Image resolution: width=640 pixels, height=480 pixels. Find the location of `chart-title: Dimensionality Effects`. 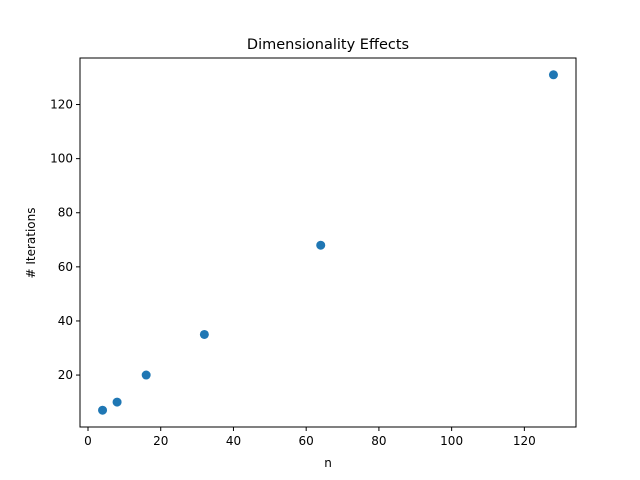

chart-title: Dimensionality Effects is located at coordinates (328, 45).